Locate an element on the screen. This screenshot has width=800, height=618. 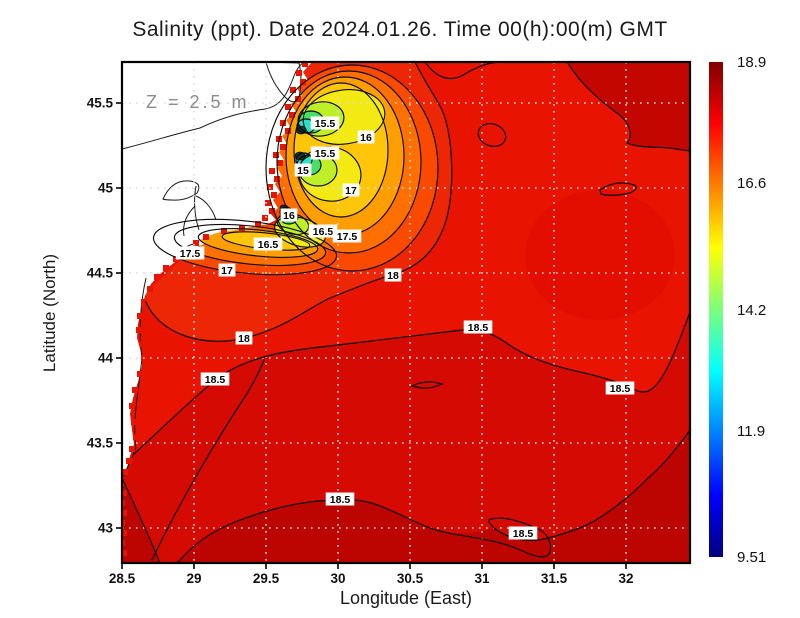
y-axis-label: Latitude (North) is located at coordinates (49, 313).